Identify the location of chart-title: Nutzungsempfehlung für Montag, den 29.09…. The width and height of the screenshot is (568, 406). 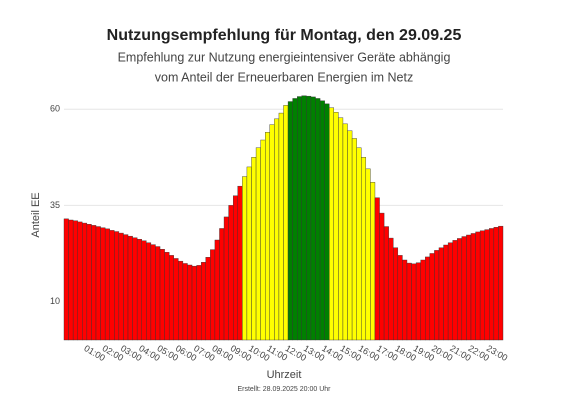
(284, 35).